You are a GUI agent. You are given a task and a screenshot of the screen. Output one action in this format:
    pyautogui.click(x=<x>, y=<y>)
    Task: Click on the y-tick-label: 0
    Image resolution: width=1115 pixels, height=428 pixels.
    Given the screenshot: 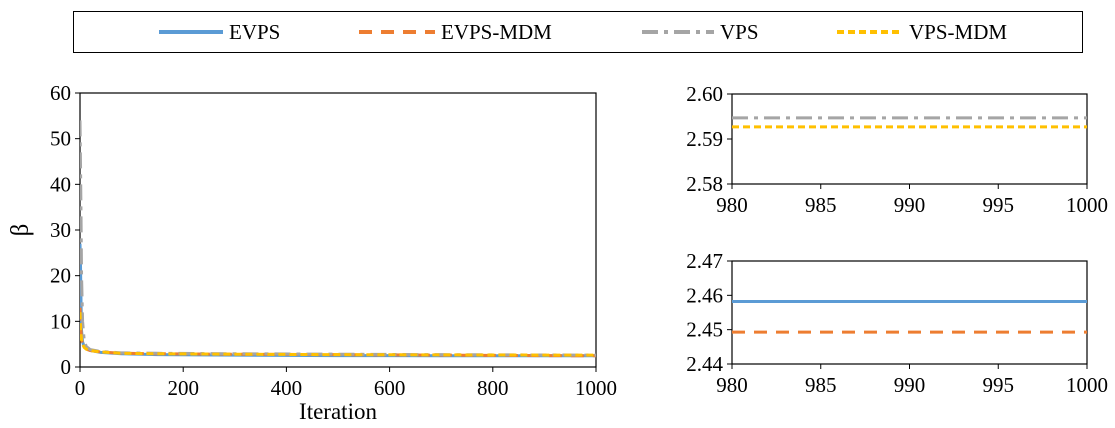 What is the action you would take?
    pyautogui.click(x=66, y=367)
    